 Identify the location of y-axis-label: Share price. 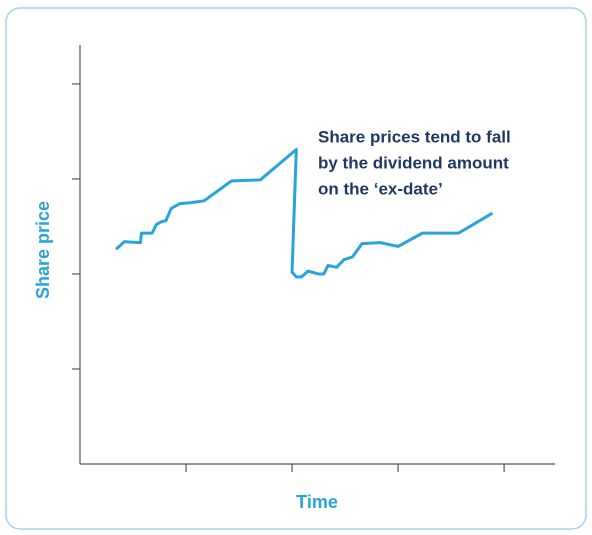
(43, 250).